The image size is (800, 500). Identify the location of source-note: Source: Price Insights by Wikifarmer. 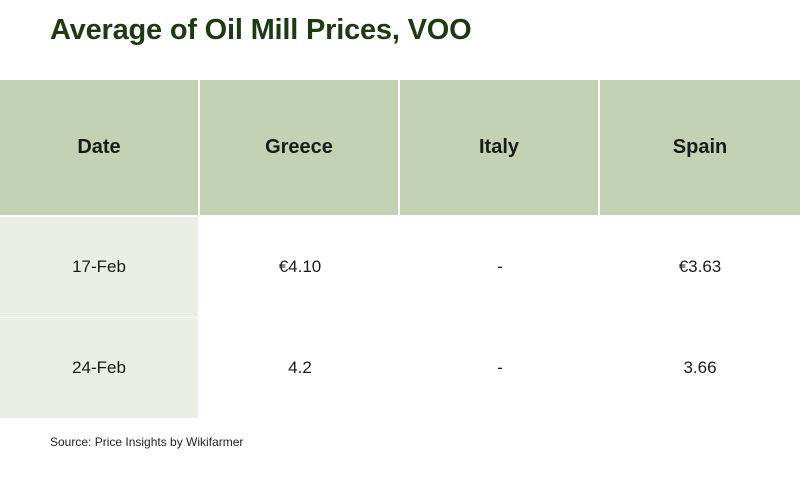
(147, 442).